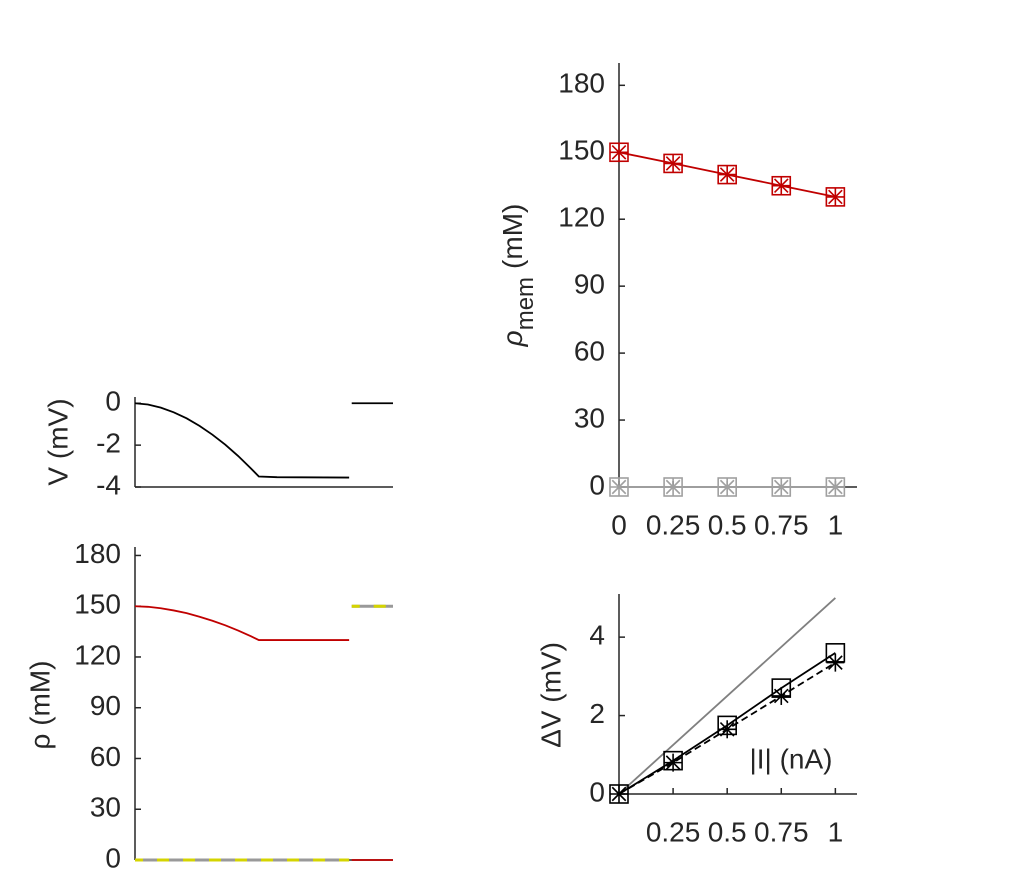 The height and width of the screenshot is (886, 1033). What do you see at coordinates (108, 443) in the screenshot?
I see `y-tick-label: -2` at bounding box center [108, 443].